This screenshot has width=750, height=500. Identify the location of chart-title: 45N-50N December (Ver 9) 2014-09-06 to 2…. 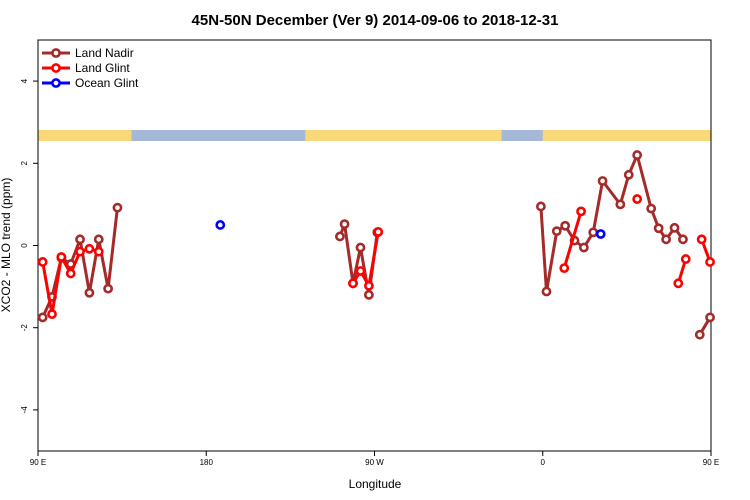
(375, 20).